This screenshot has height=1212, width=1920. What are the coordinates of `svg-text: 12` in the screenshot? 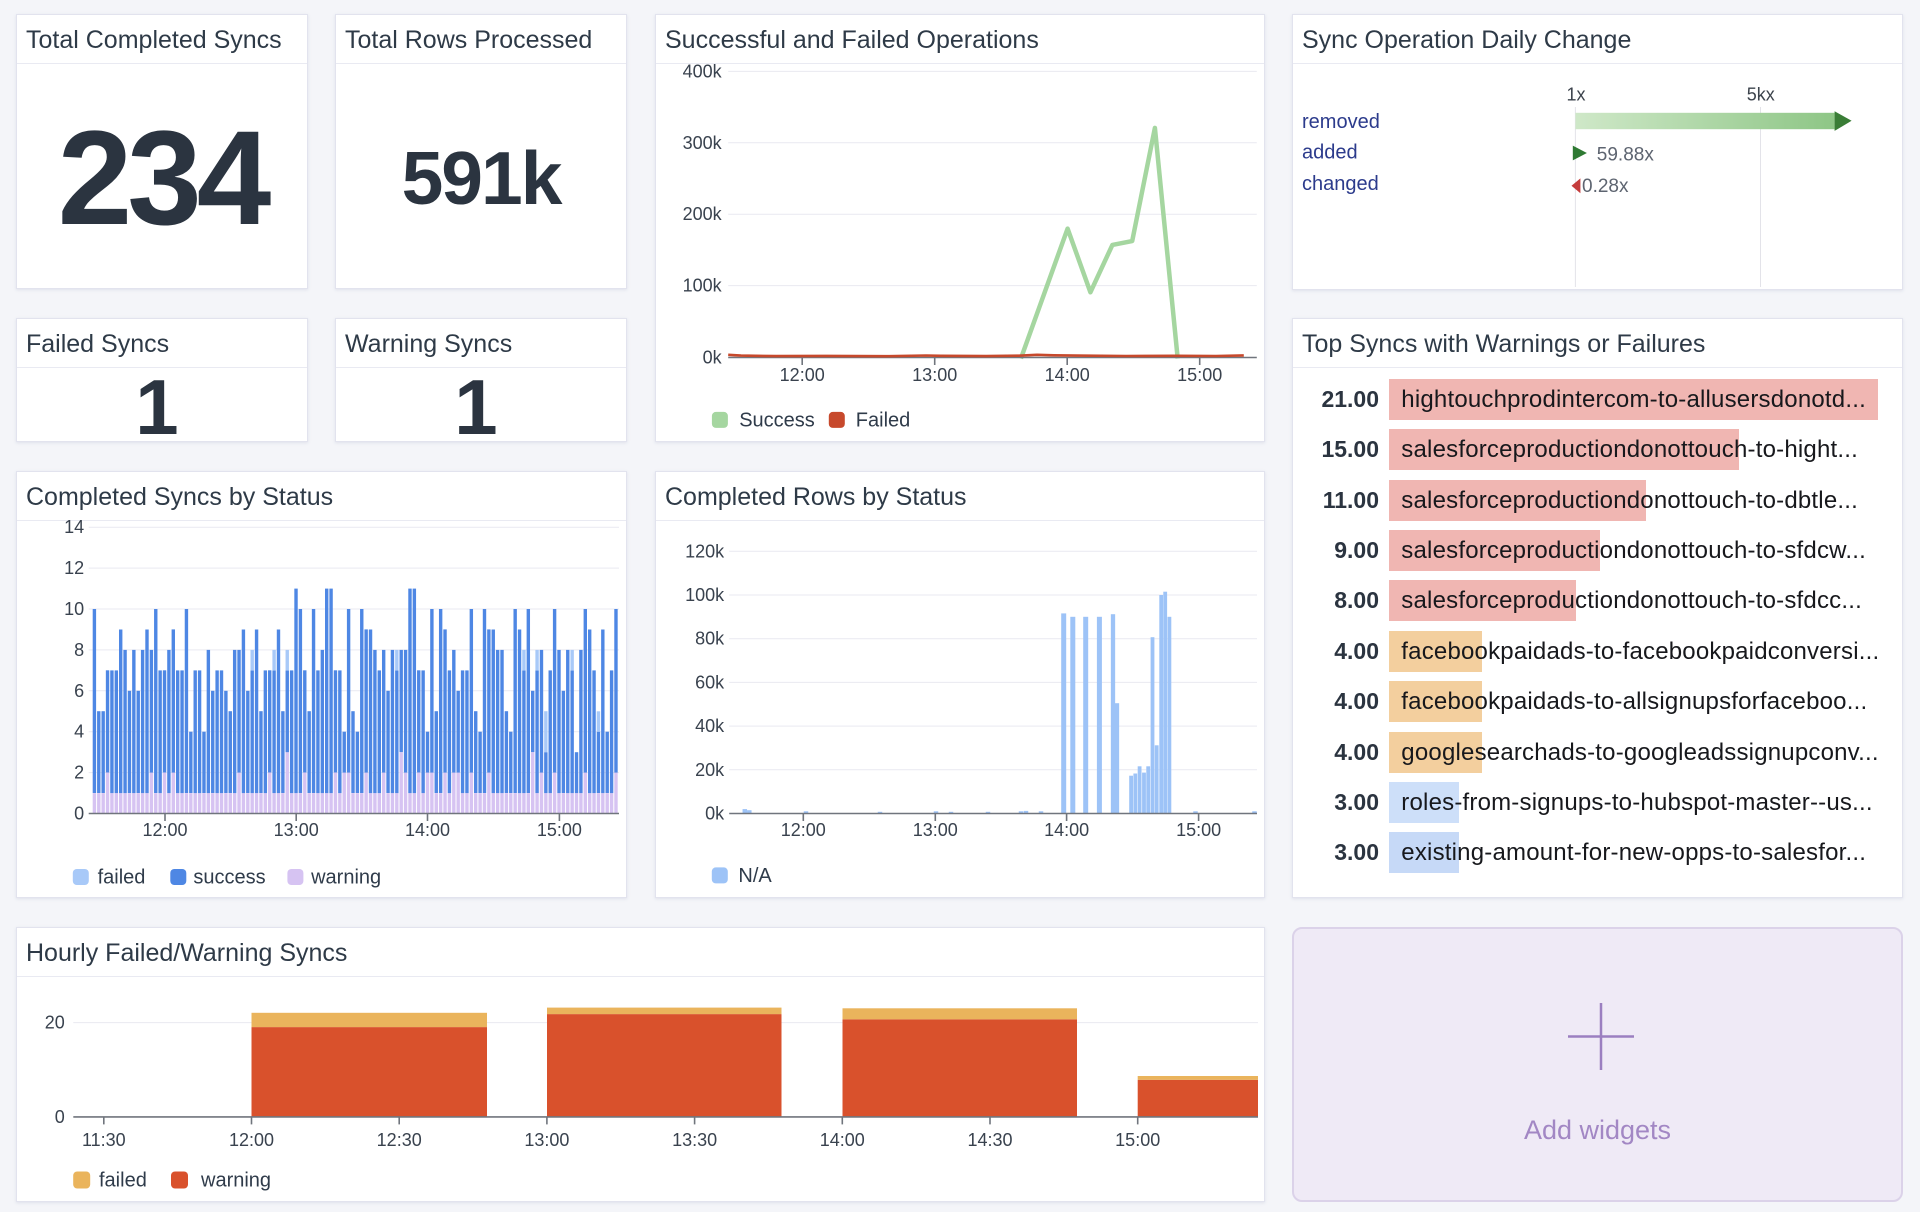 It's located at (74, 568).